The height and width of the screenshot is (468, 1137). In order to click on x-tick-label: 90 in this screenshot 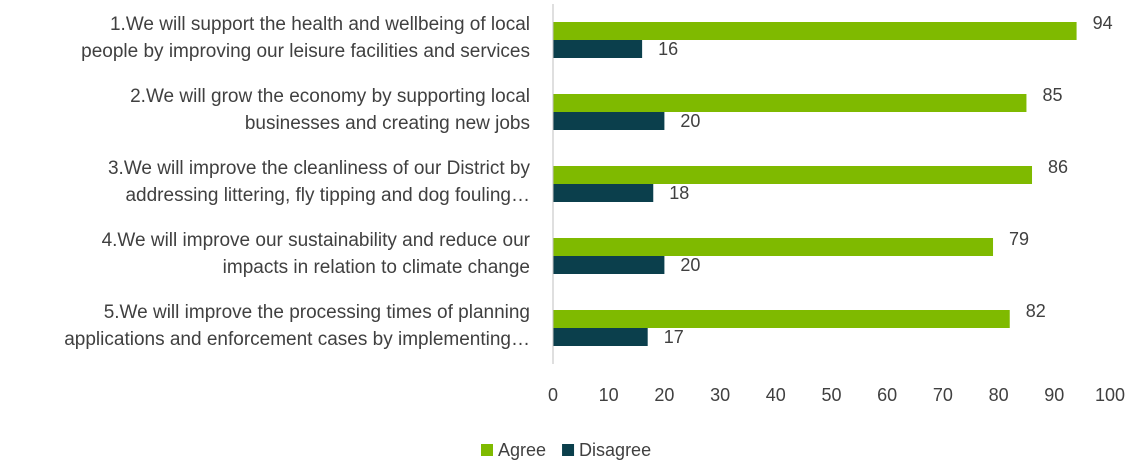, I will do `click(1054, 395)`.